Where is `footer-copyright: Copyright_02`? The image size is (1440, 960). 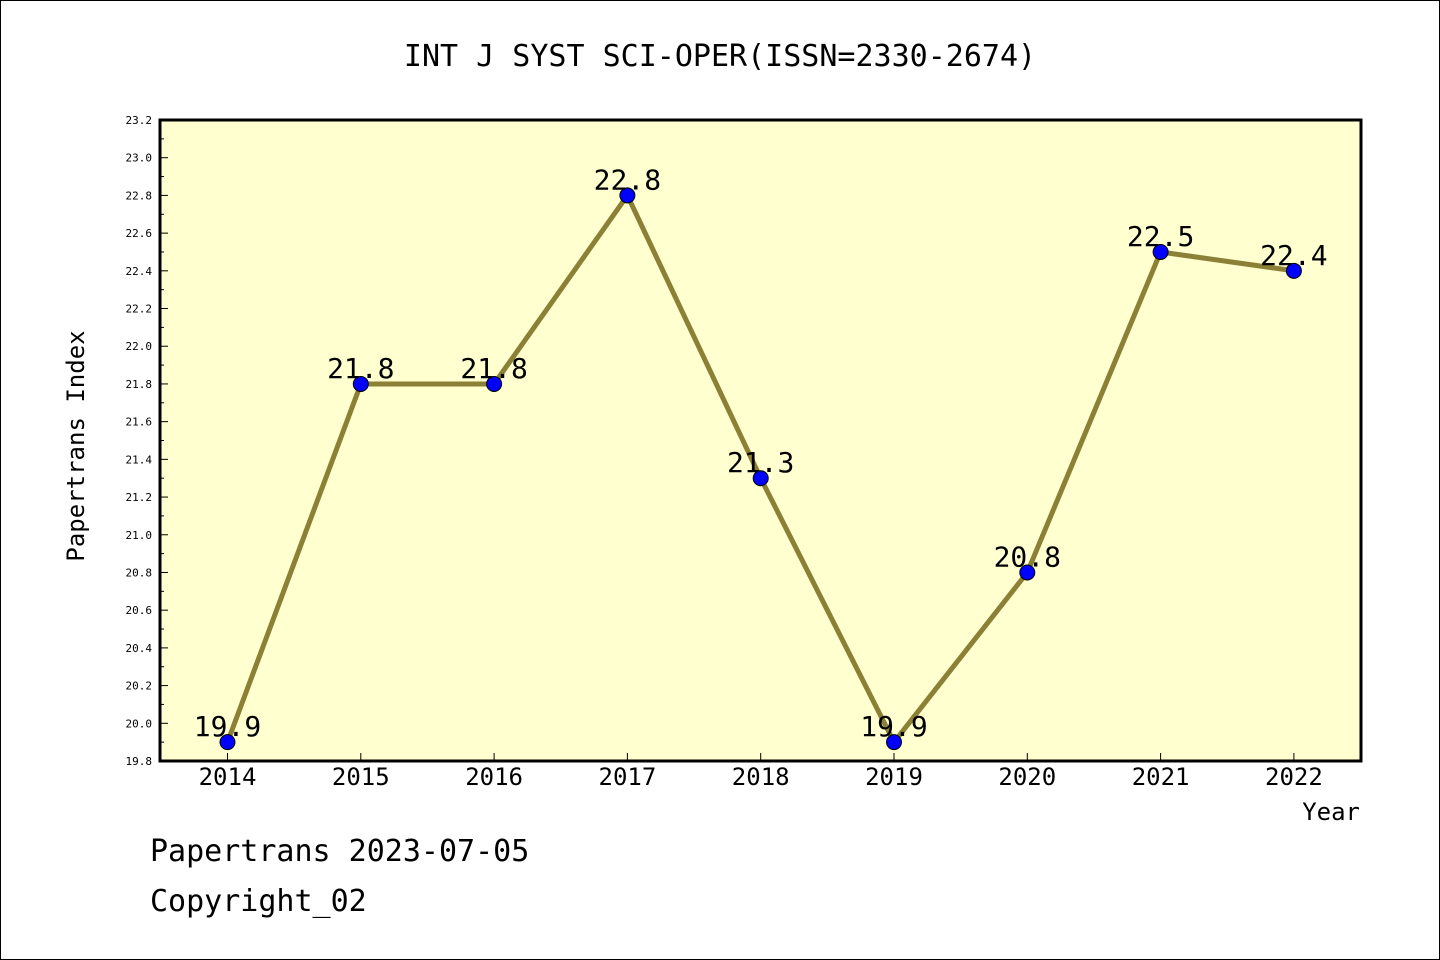
footer-copyright: Copyright_02 is located at coordinates (258, 901).